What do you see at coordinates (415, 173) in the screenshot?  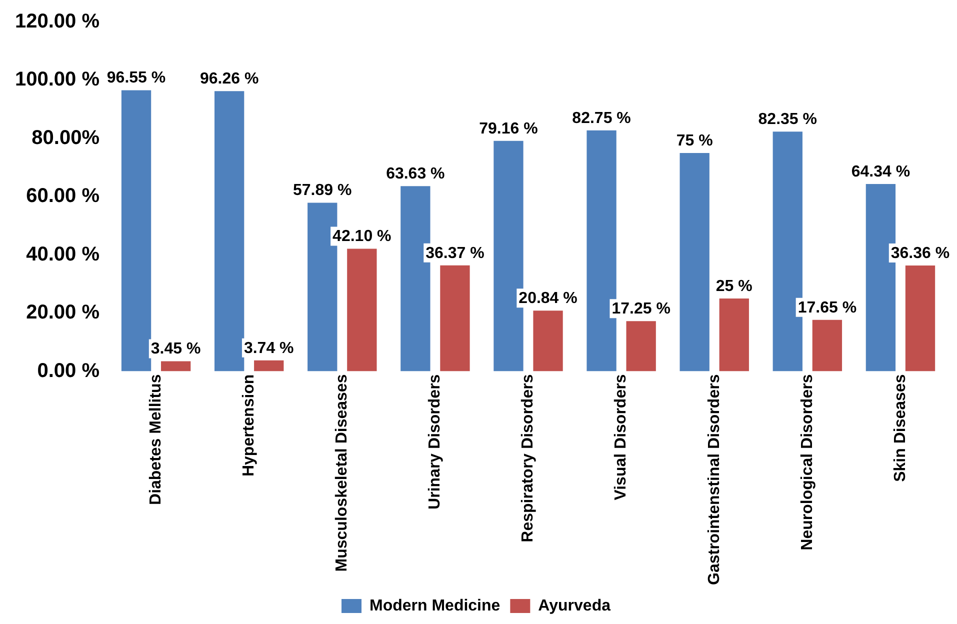 I see `data-label: 63.63 %` at bounding box center [415, 173].